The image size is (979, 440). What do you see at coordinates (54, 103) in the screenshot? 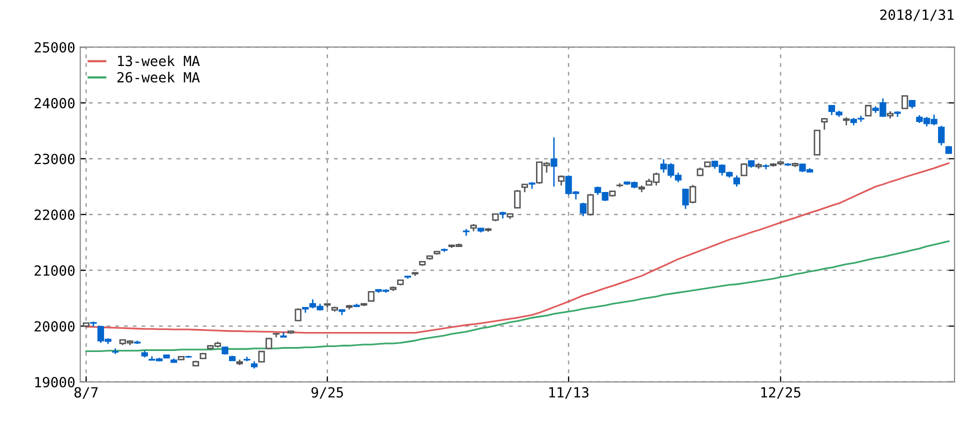
I see `y-tick-label: 24000` at bounding box center [54, 103].